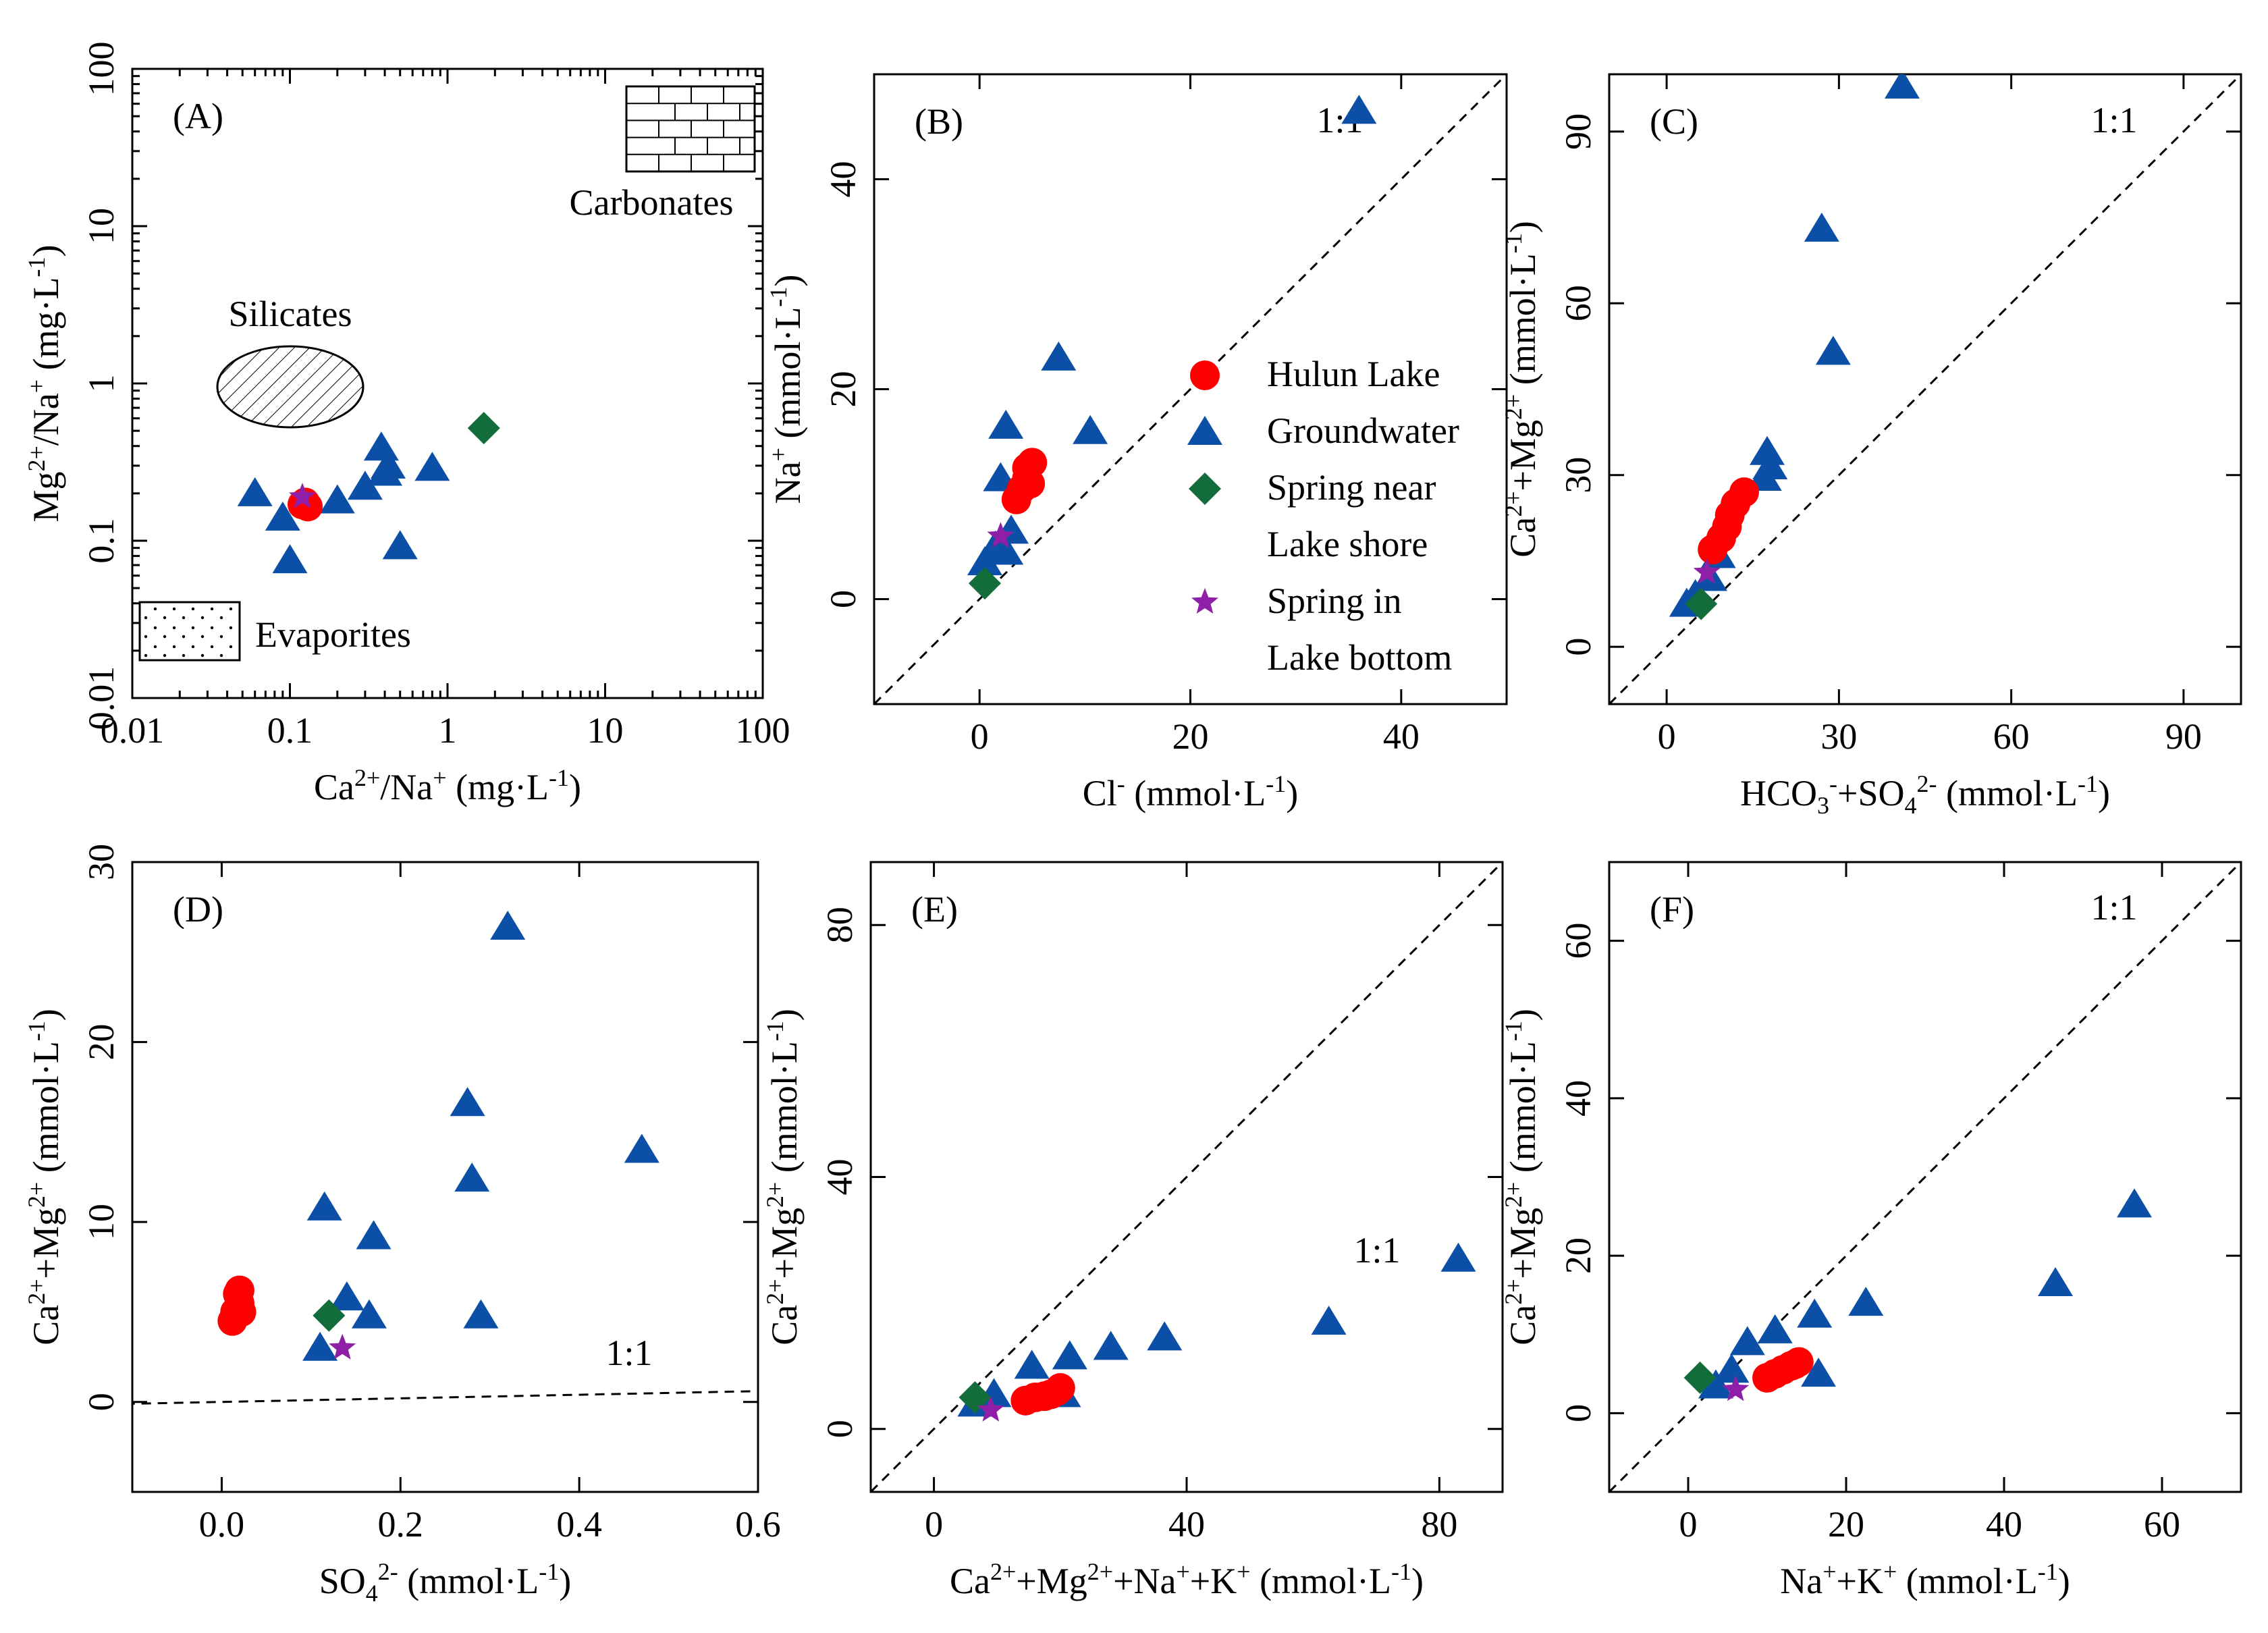 This screenshot has height=1633, width=2268. Describe the element at coordinates (787, 390) in the screenshot. I see `y-axis-label: Na+ (mmol·L-1)` at that location.